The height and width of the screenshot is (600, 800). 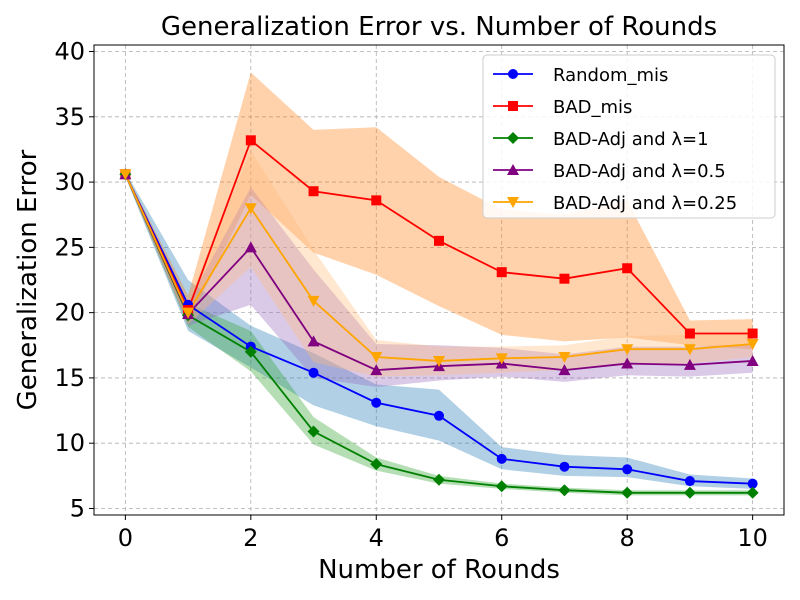 I want to click on x-tick-label: 2, so click(x=250, y=538).